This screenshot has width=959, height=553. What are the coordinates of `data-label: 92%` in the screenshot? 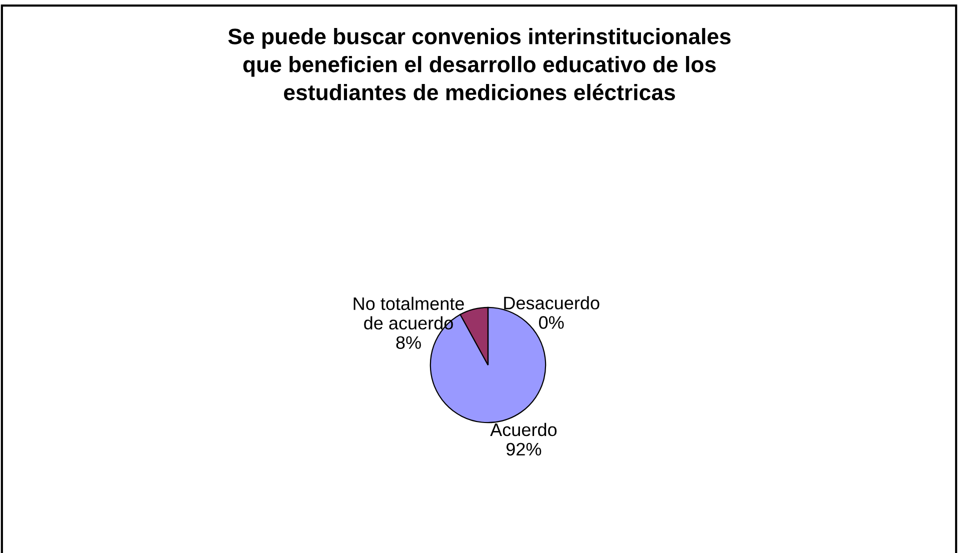 It's located at (524, 449).